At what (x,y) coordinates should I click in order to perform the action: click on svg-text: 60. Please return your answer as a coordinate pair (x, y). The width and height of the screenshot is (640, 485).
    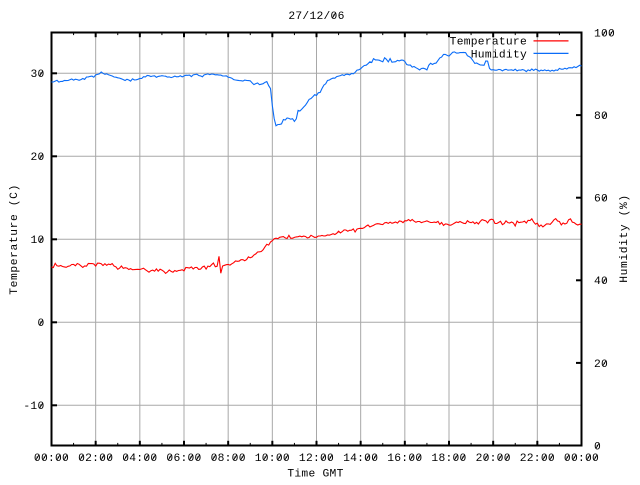
    Looking at the image, I should click on (601, 200).